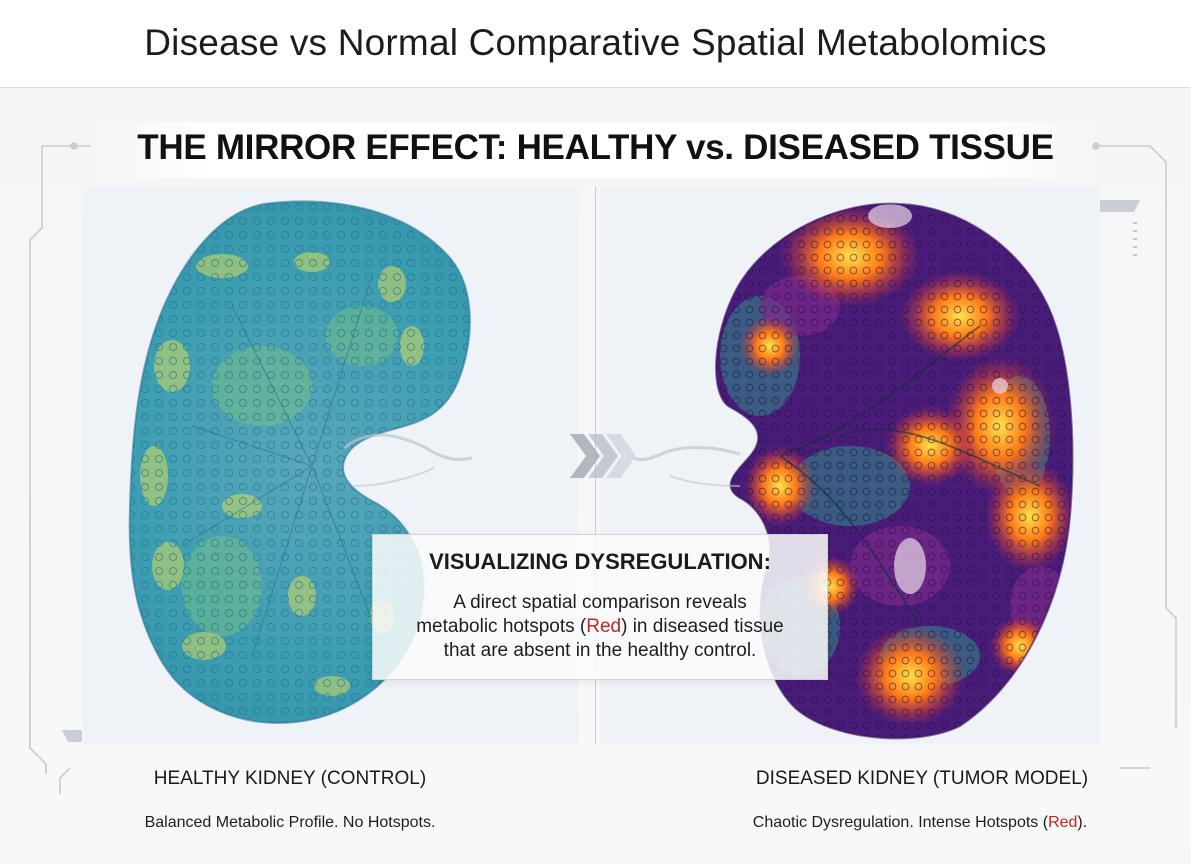 The width and height of the screenshot is (1191, 864). I want to click on info-line-2-start: metabolic hotspots (, so click(501, 626).